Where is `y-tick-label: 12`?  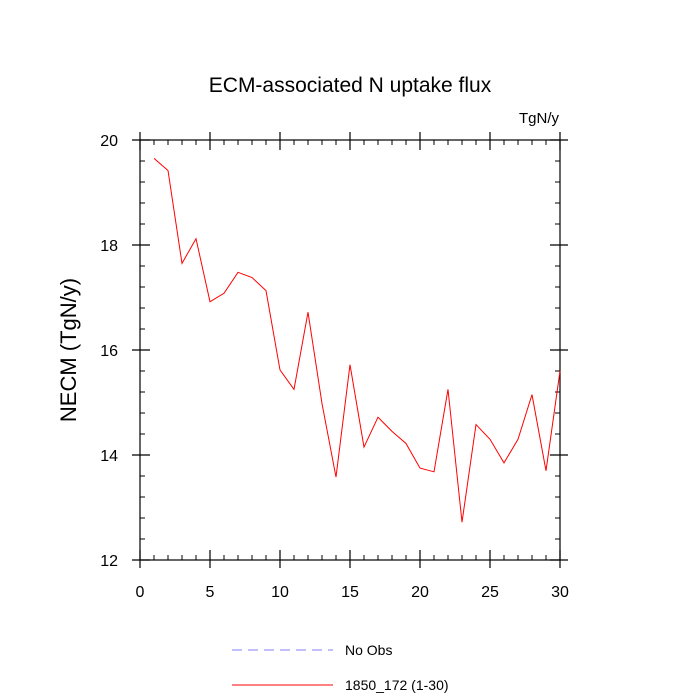
y-tick-label: 12 is located at coordinates (109, 561).